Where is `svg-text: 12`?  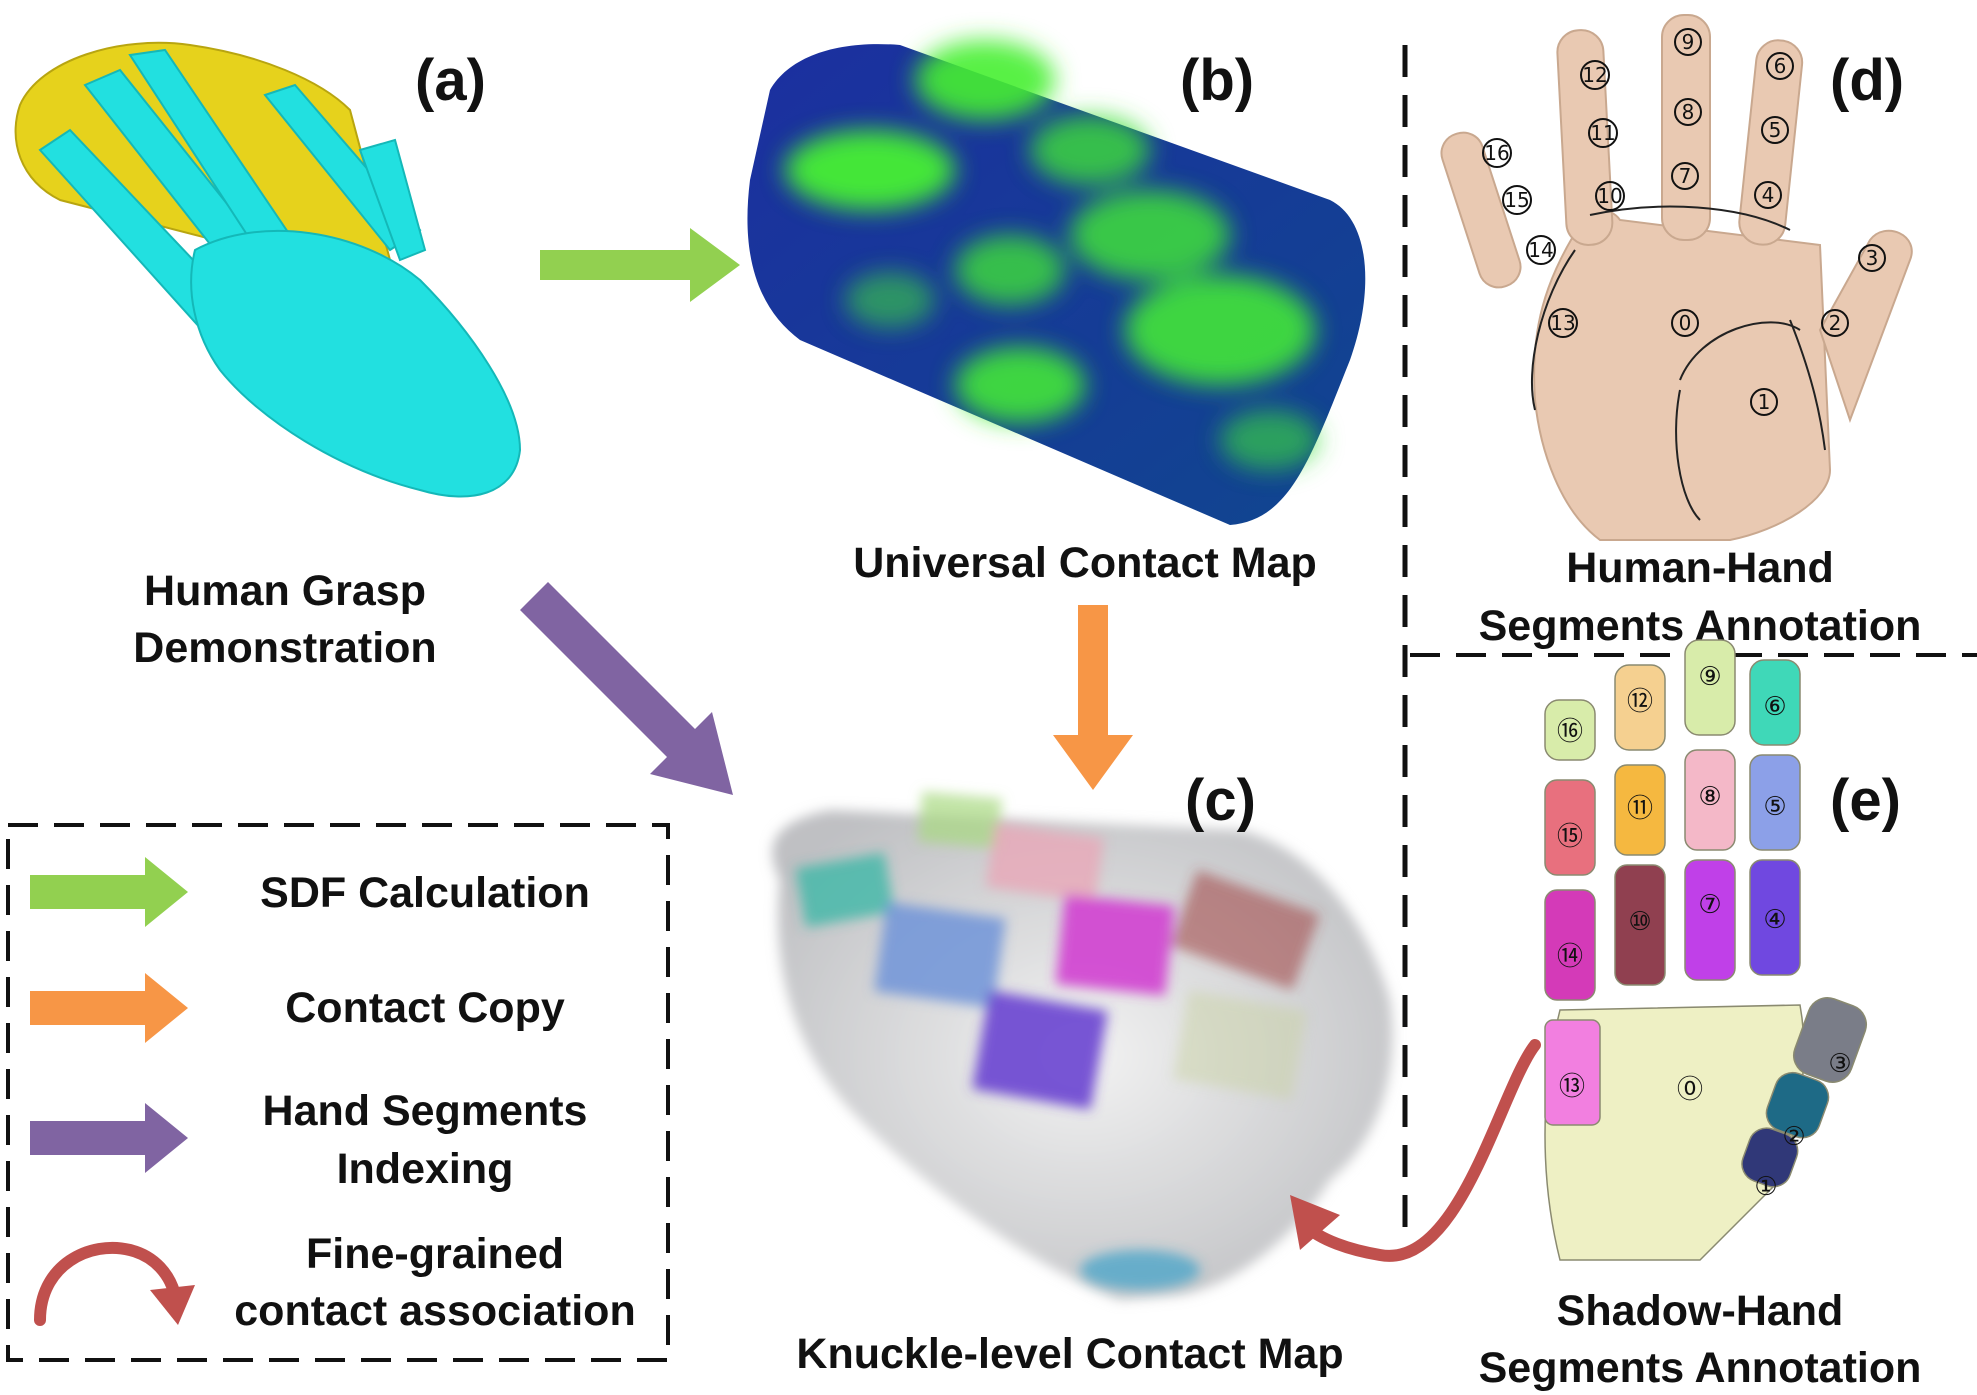
svg-text: 12 is located at coordinates (1594, 75).